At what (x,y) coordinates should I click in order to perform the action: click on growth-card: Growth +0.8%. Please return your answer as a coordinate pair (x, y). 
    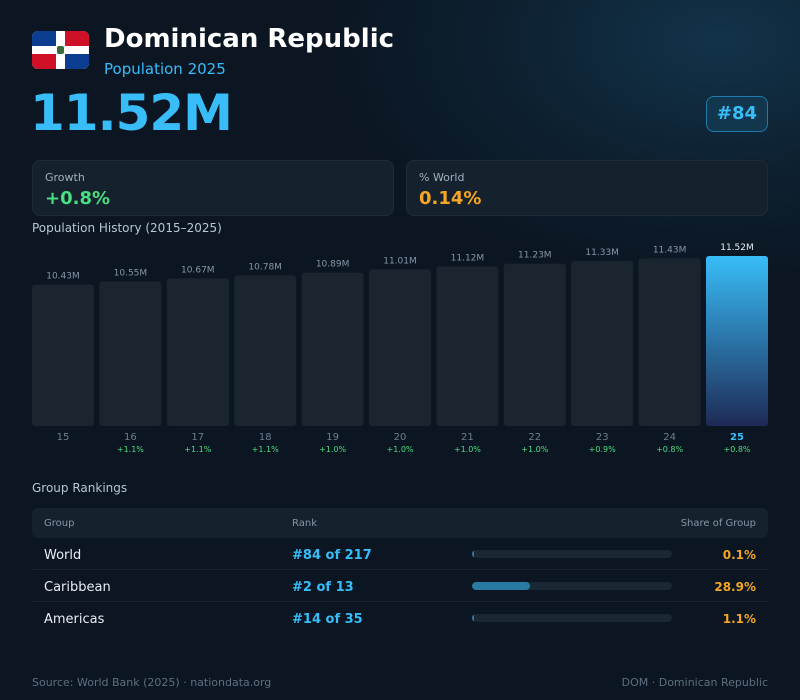
    Looking at the image, I should click on (213, 188).